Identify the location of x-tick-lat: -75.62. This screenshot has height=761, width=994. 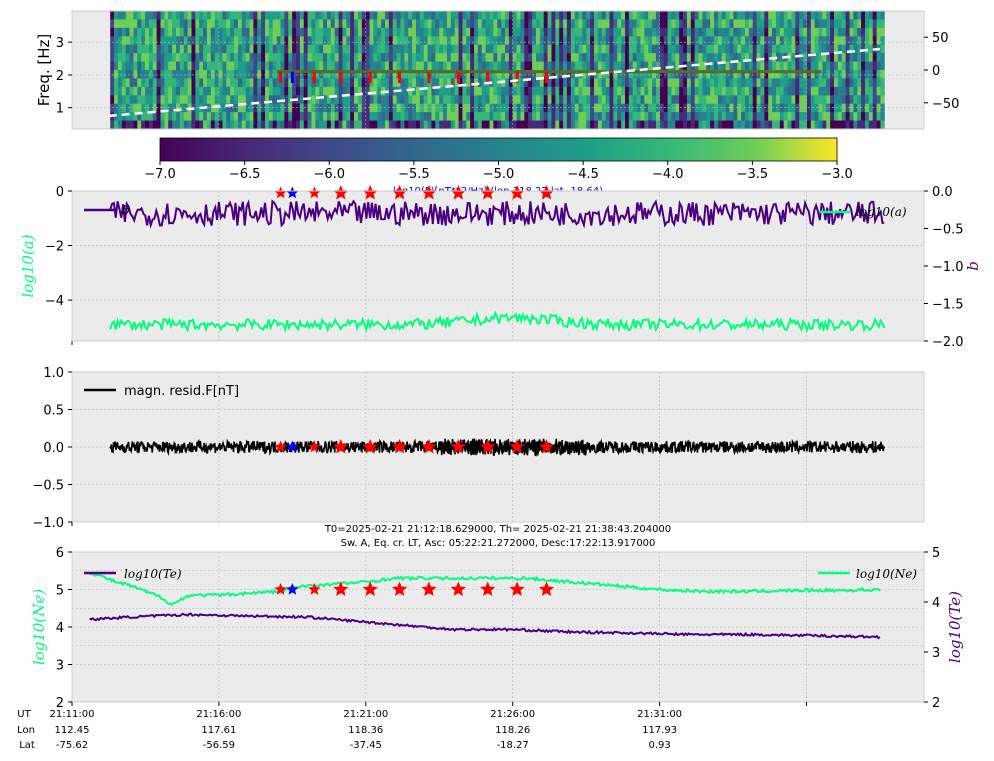
(72, 745).